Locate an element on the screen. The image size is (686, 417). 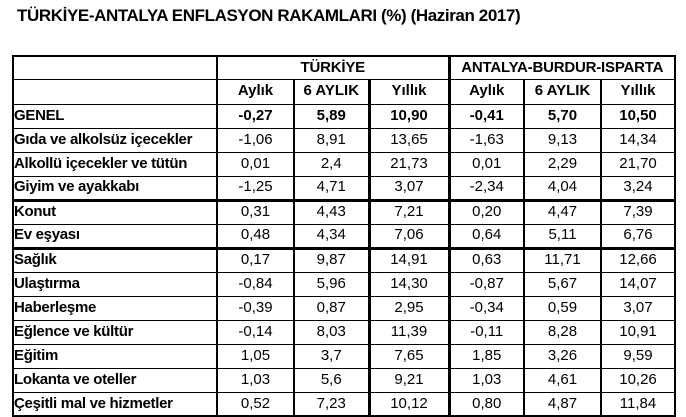
value-cell: -1,63 is located at coordinates (486, 140).